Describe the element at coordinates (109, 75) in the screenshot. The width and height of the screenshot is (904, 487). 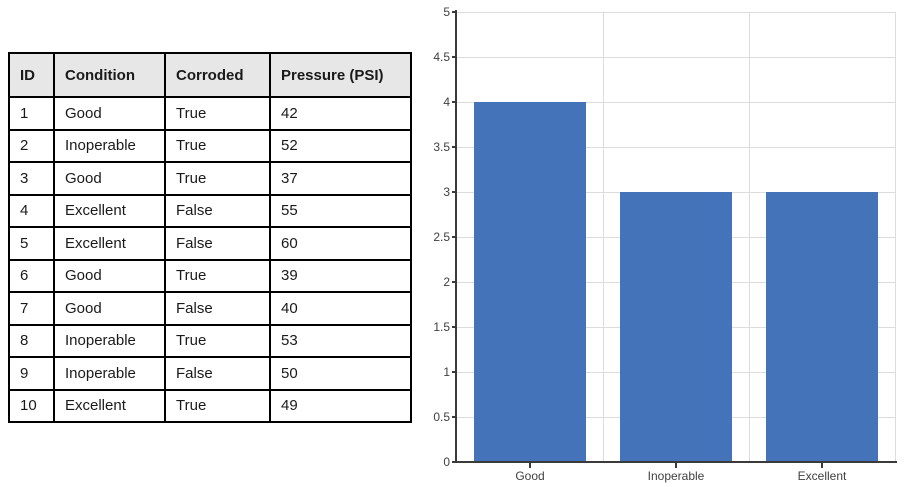
I see `column-header-condition: Condition` at that location.